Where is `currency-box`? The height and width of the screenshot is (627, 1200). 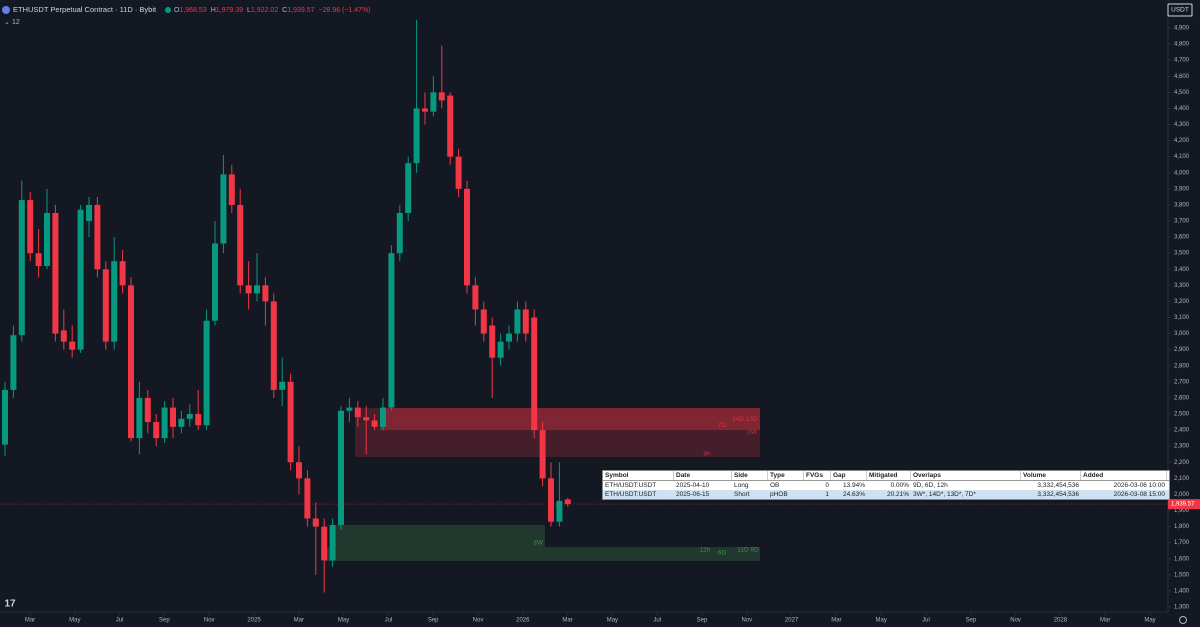
currency-box is located at coordinates (1180, 10).